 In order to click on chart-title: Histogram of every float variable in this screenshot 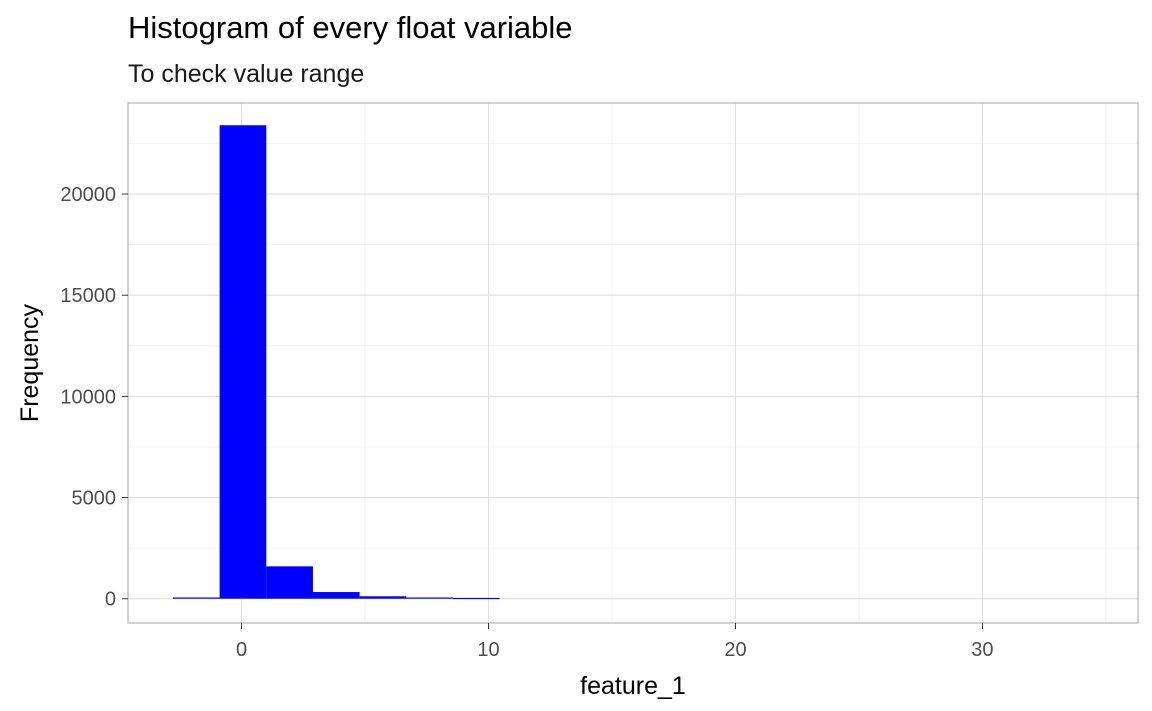, I will do `click(350, 27)`.